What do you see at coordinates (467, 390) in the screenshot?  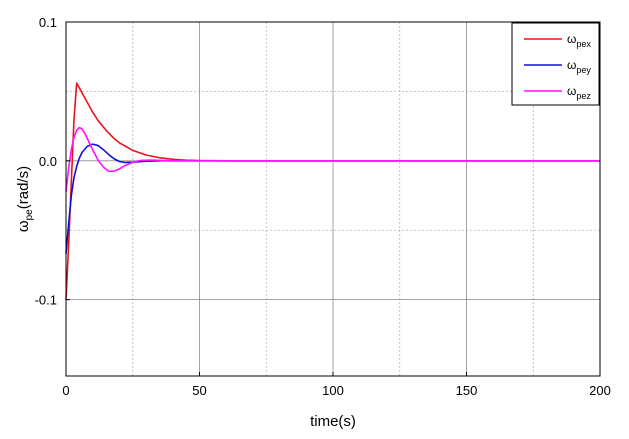 I see `x-tick-label: 150` at bounding box center [467, 390].